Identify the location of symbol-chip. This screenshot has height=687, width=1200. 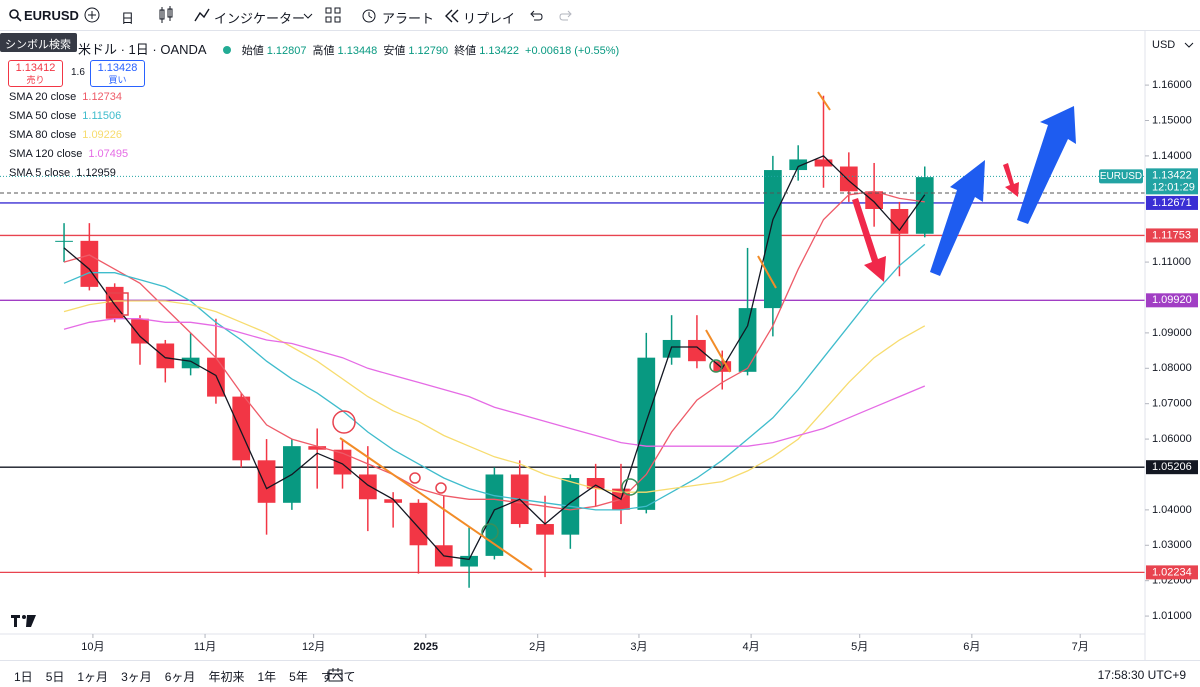
(1121, 176).